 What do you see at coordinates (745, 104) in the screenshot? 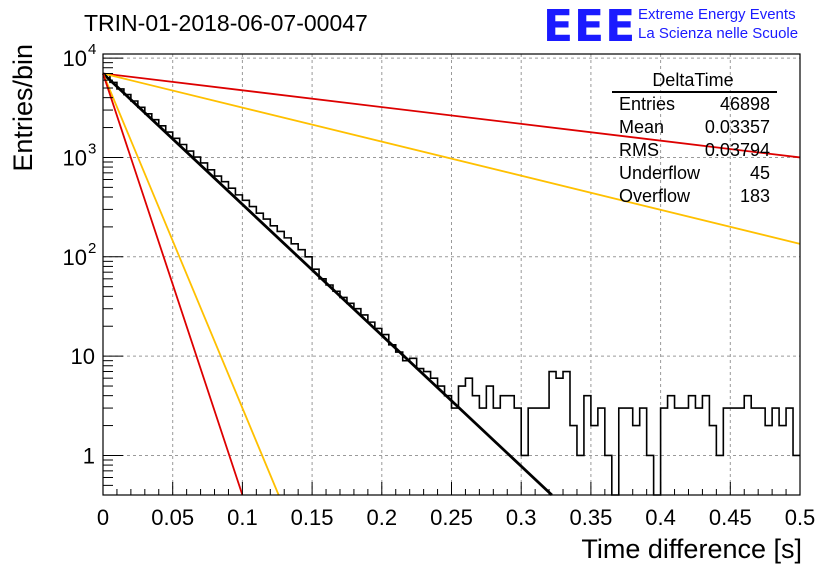
I see `stats-value-entries: 46898` at bounding box center [745, 104].